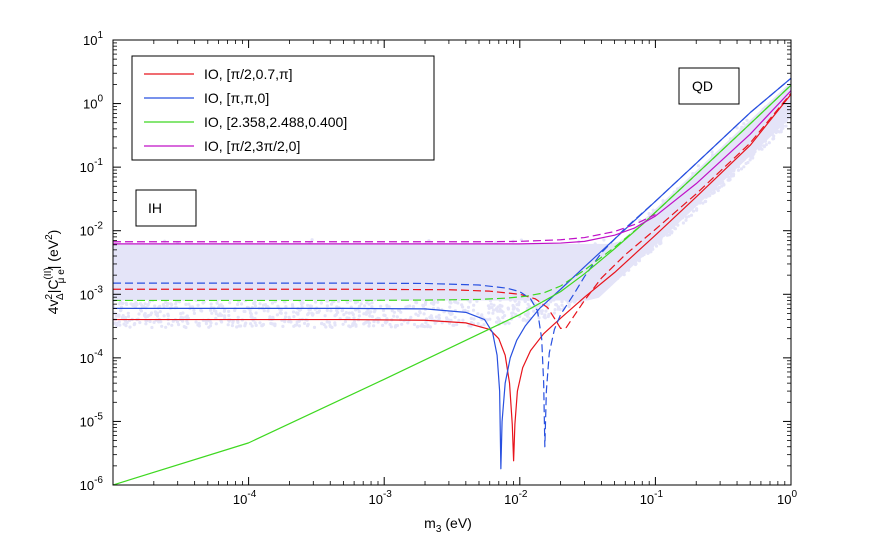 The image size is (872, 545). I want to click on y-tick-label-exp: -4, so click(98, 353).